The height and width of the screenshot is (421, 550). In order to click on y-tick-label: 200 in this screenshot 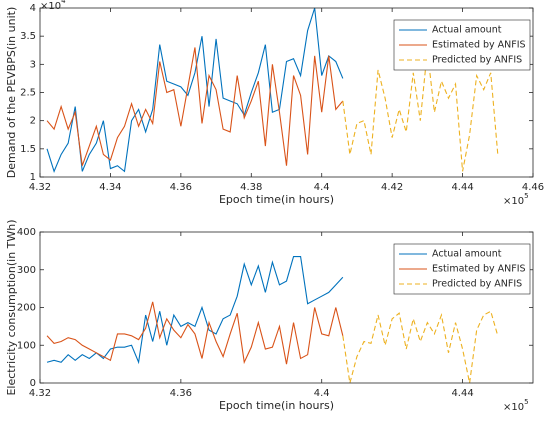, I will do `click(26, 308)`.